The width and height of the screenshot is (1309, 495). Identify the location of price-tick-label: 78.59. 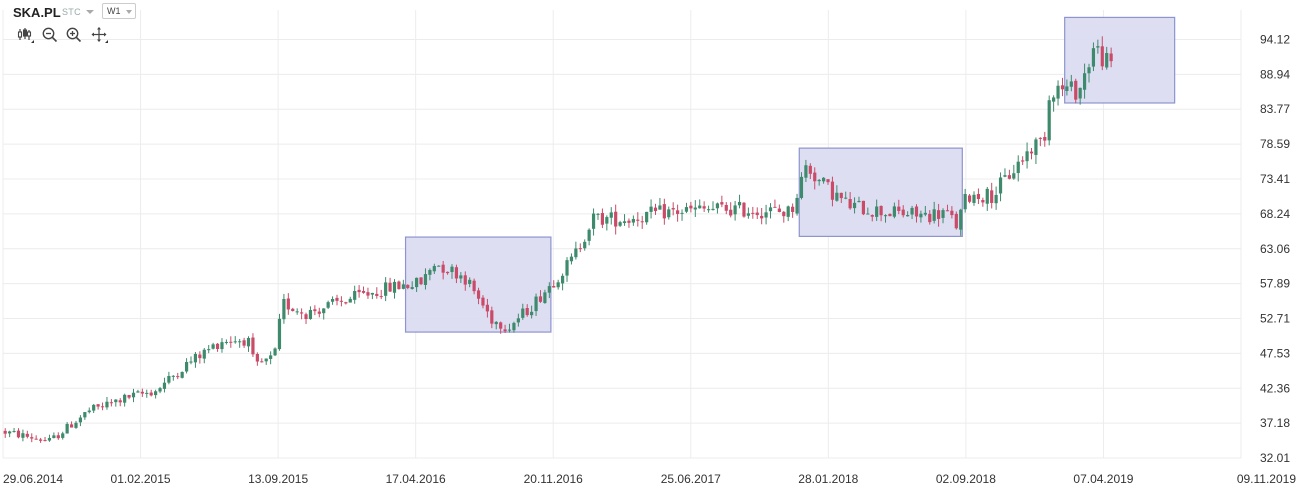
(1275, 144).